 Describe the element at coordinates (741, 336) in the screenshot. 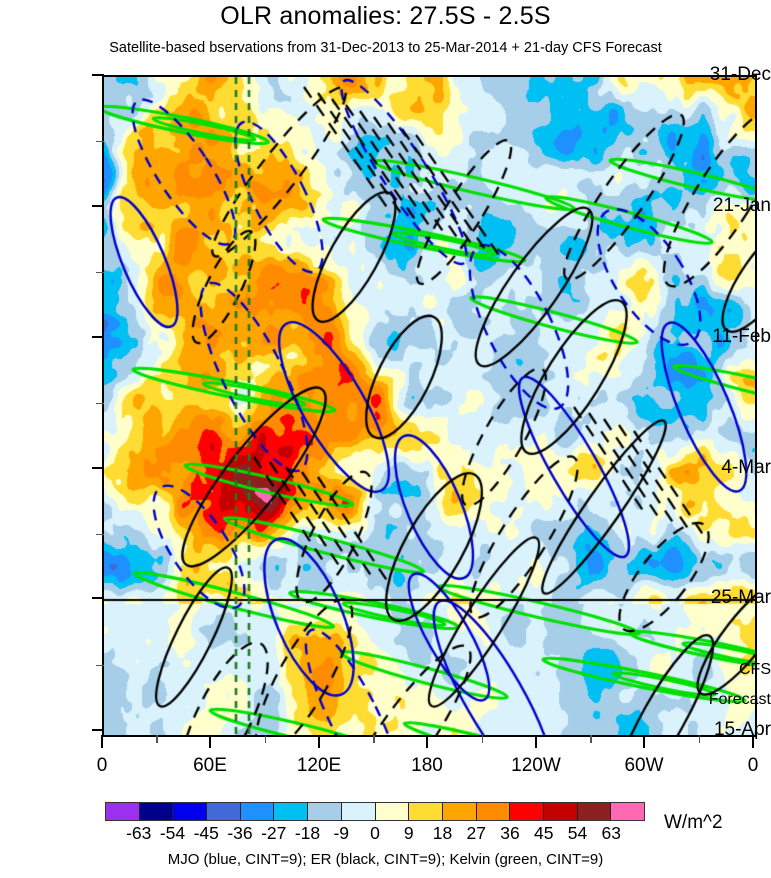

I see `y-tick-label-11-Feb: 11-Feb` at that location.